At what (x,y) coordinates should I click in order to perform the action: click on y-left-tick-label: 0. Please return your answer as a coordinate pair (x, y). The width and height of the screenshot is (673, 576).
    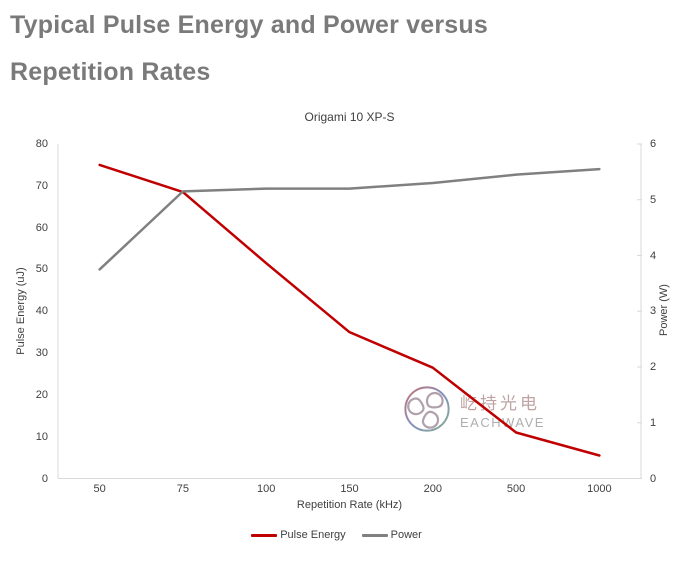
    Looking at the image, I should click on (44, 478).